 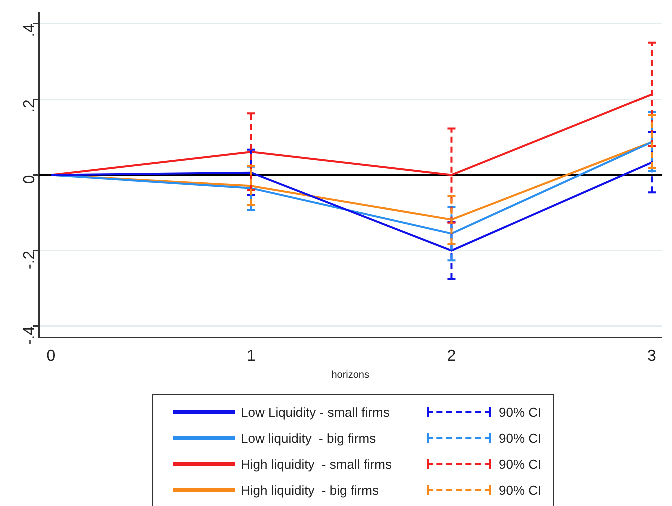 I want to click on legend-label: Low liquidity - big firms, so click(x=309, y=438).